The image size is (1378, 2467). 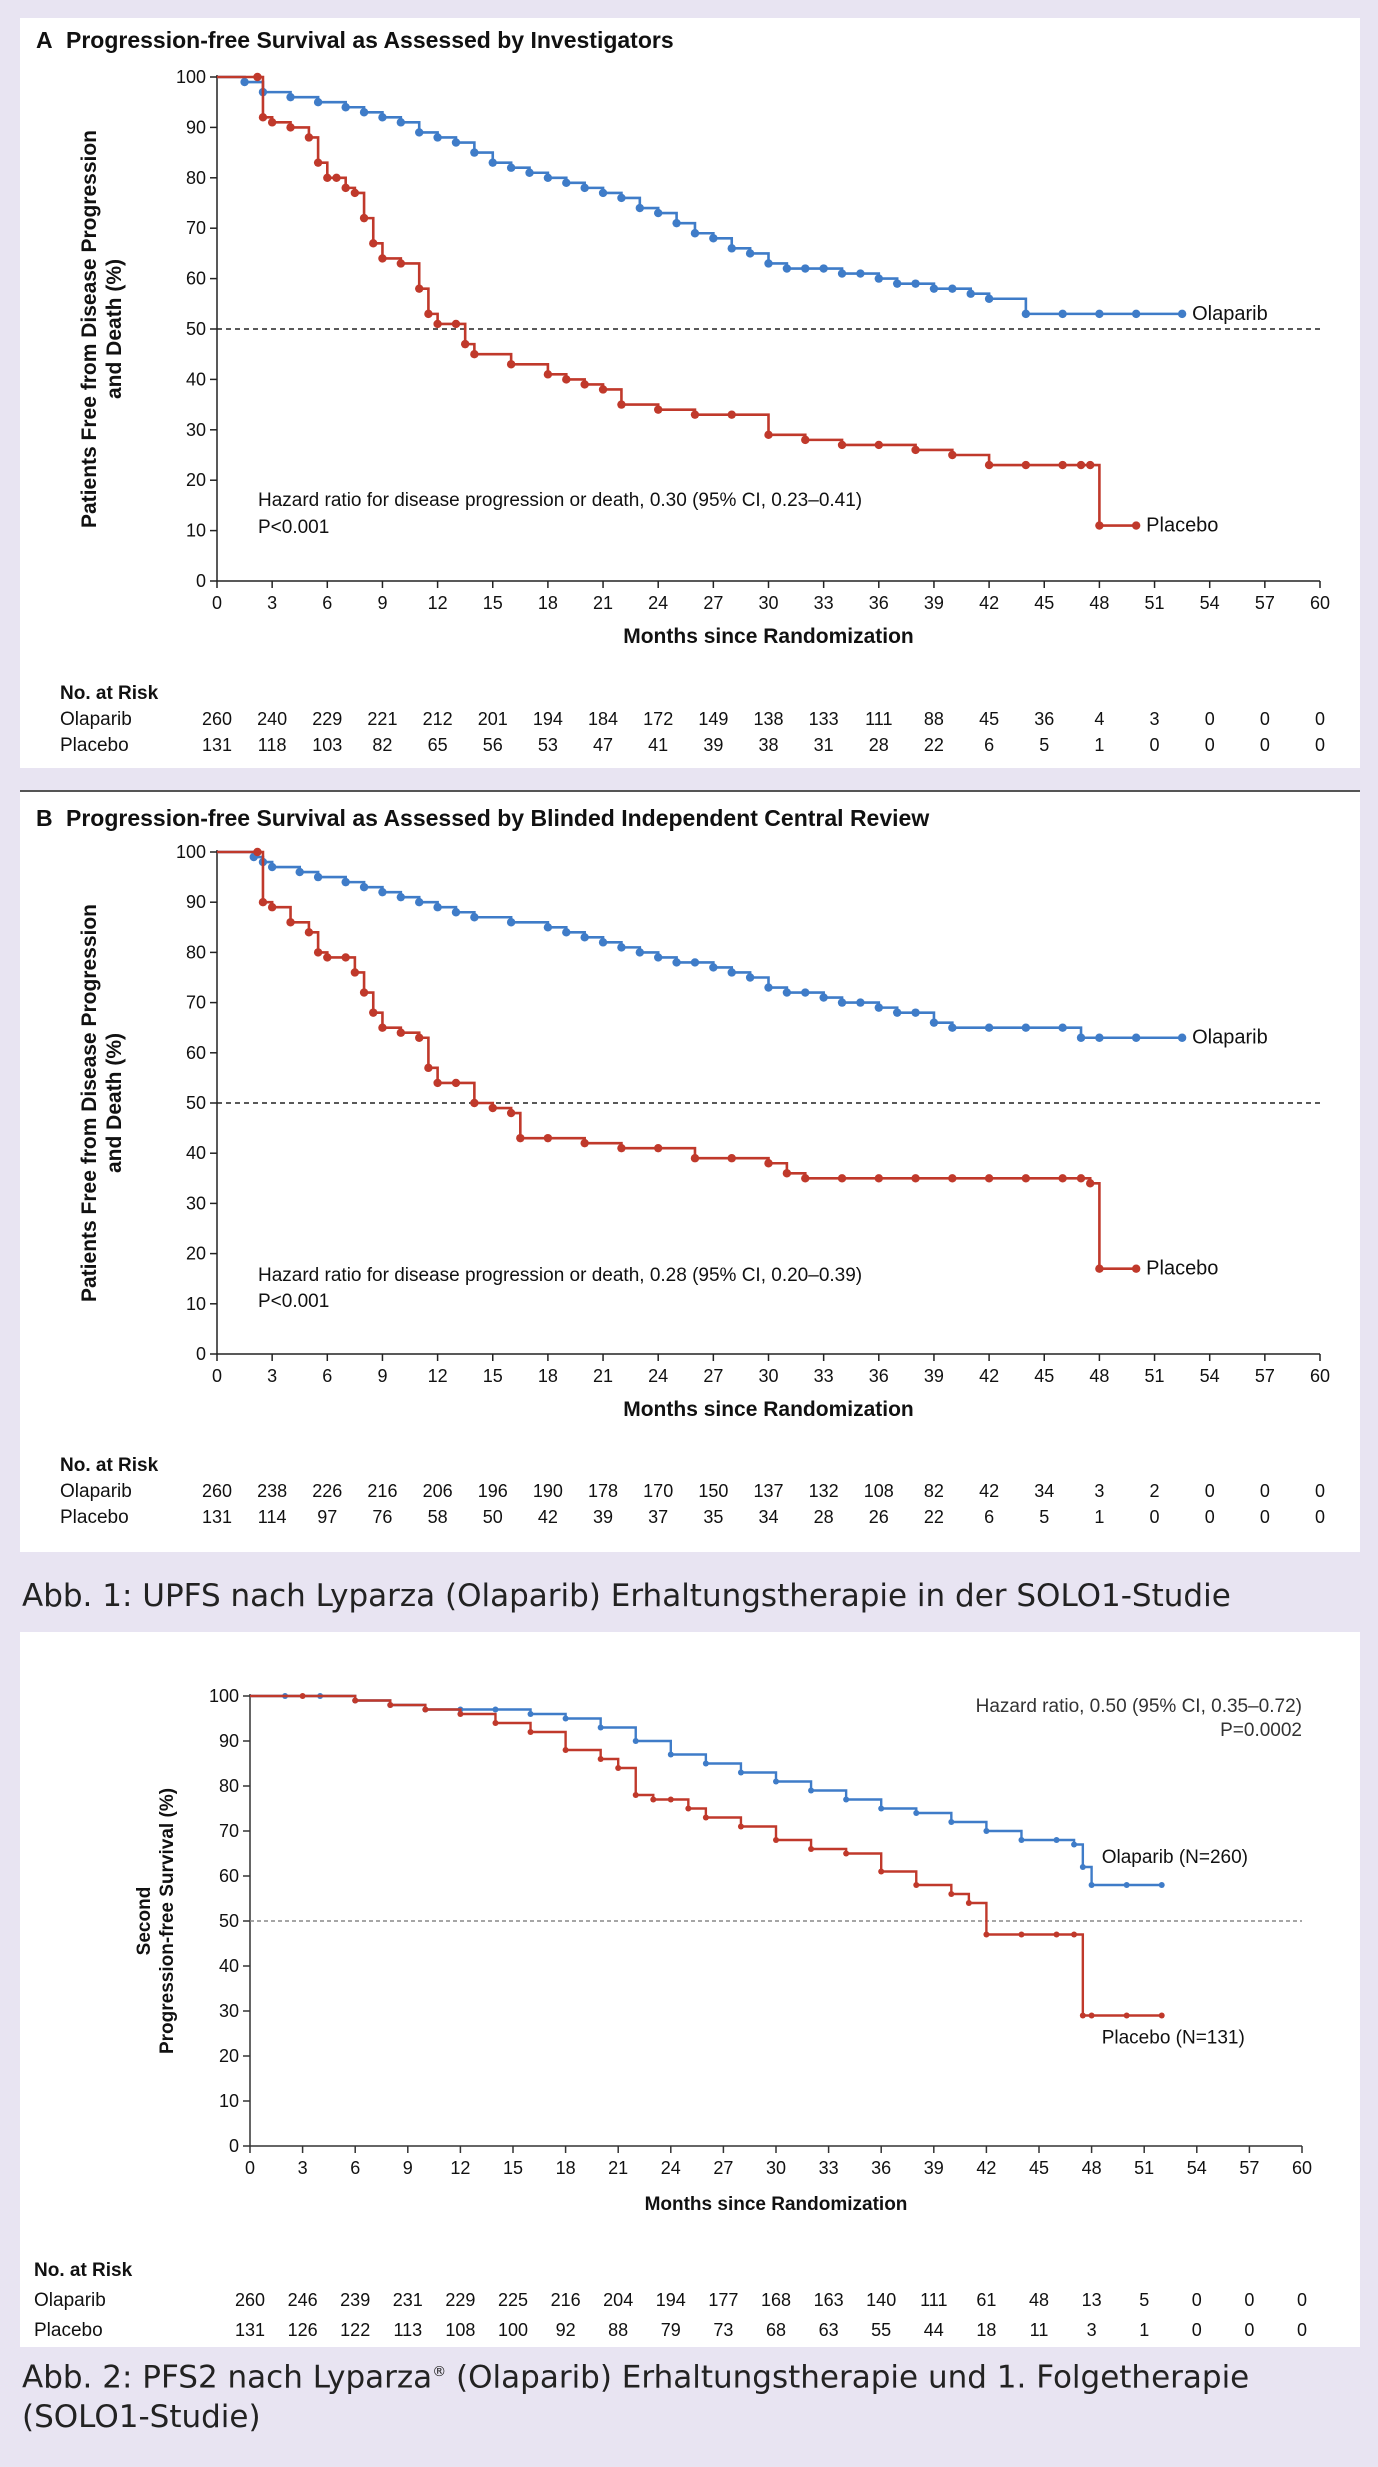 What do you see at coordinates (986, 2330) in the screenshot?
I see `risk-c-placebo-count: 18` at bounding box center [986, 2330].